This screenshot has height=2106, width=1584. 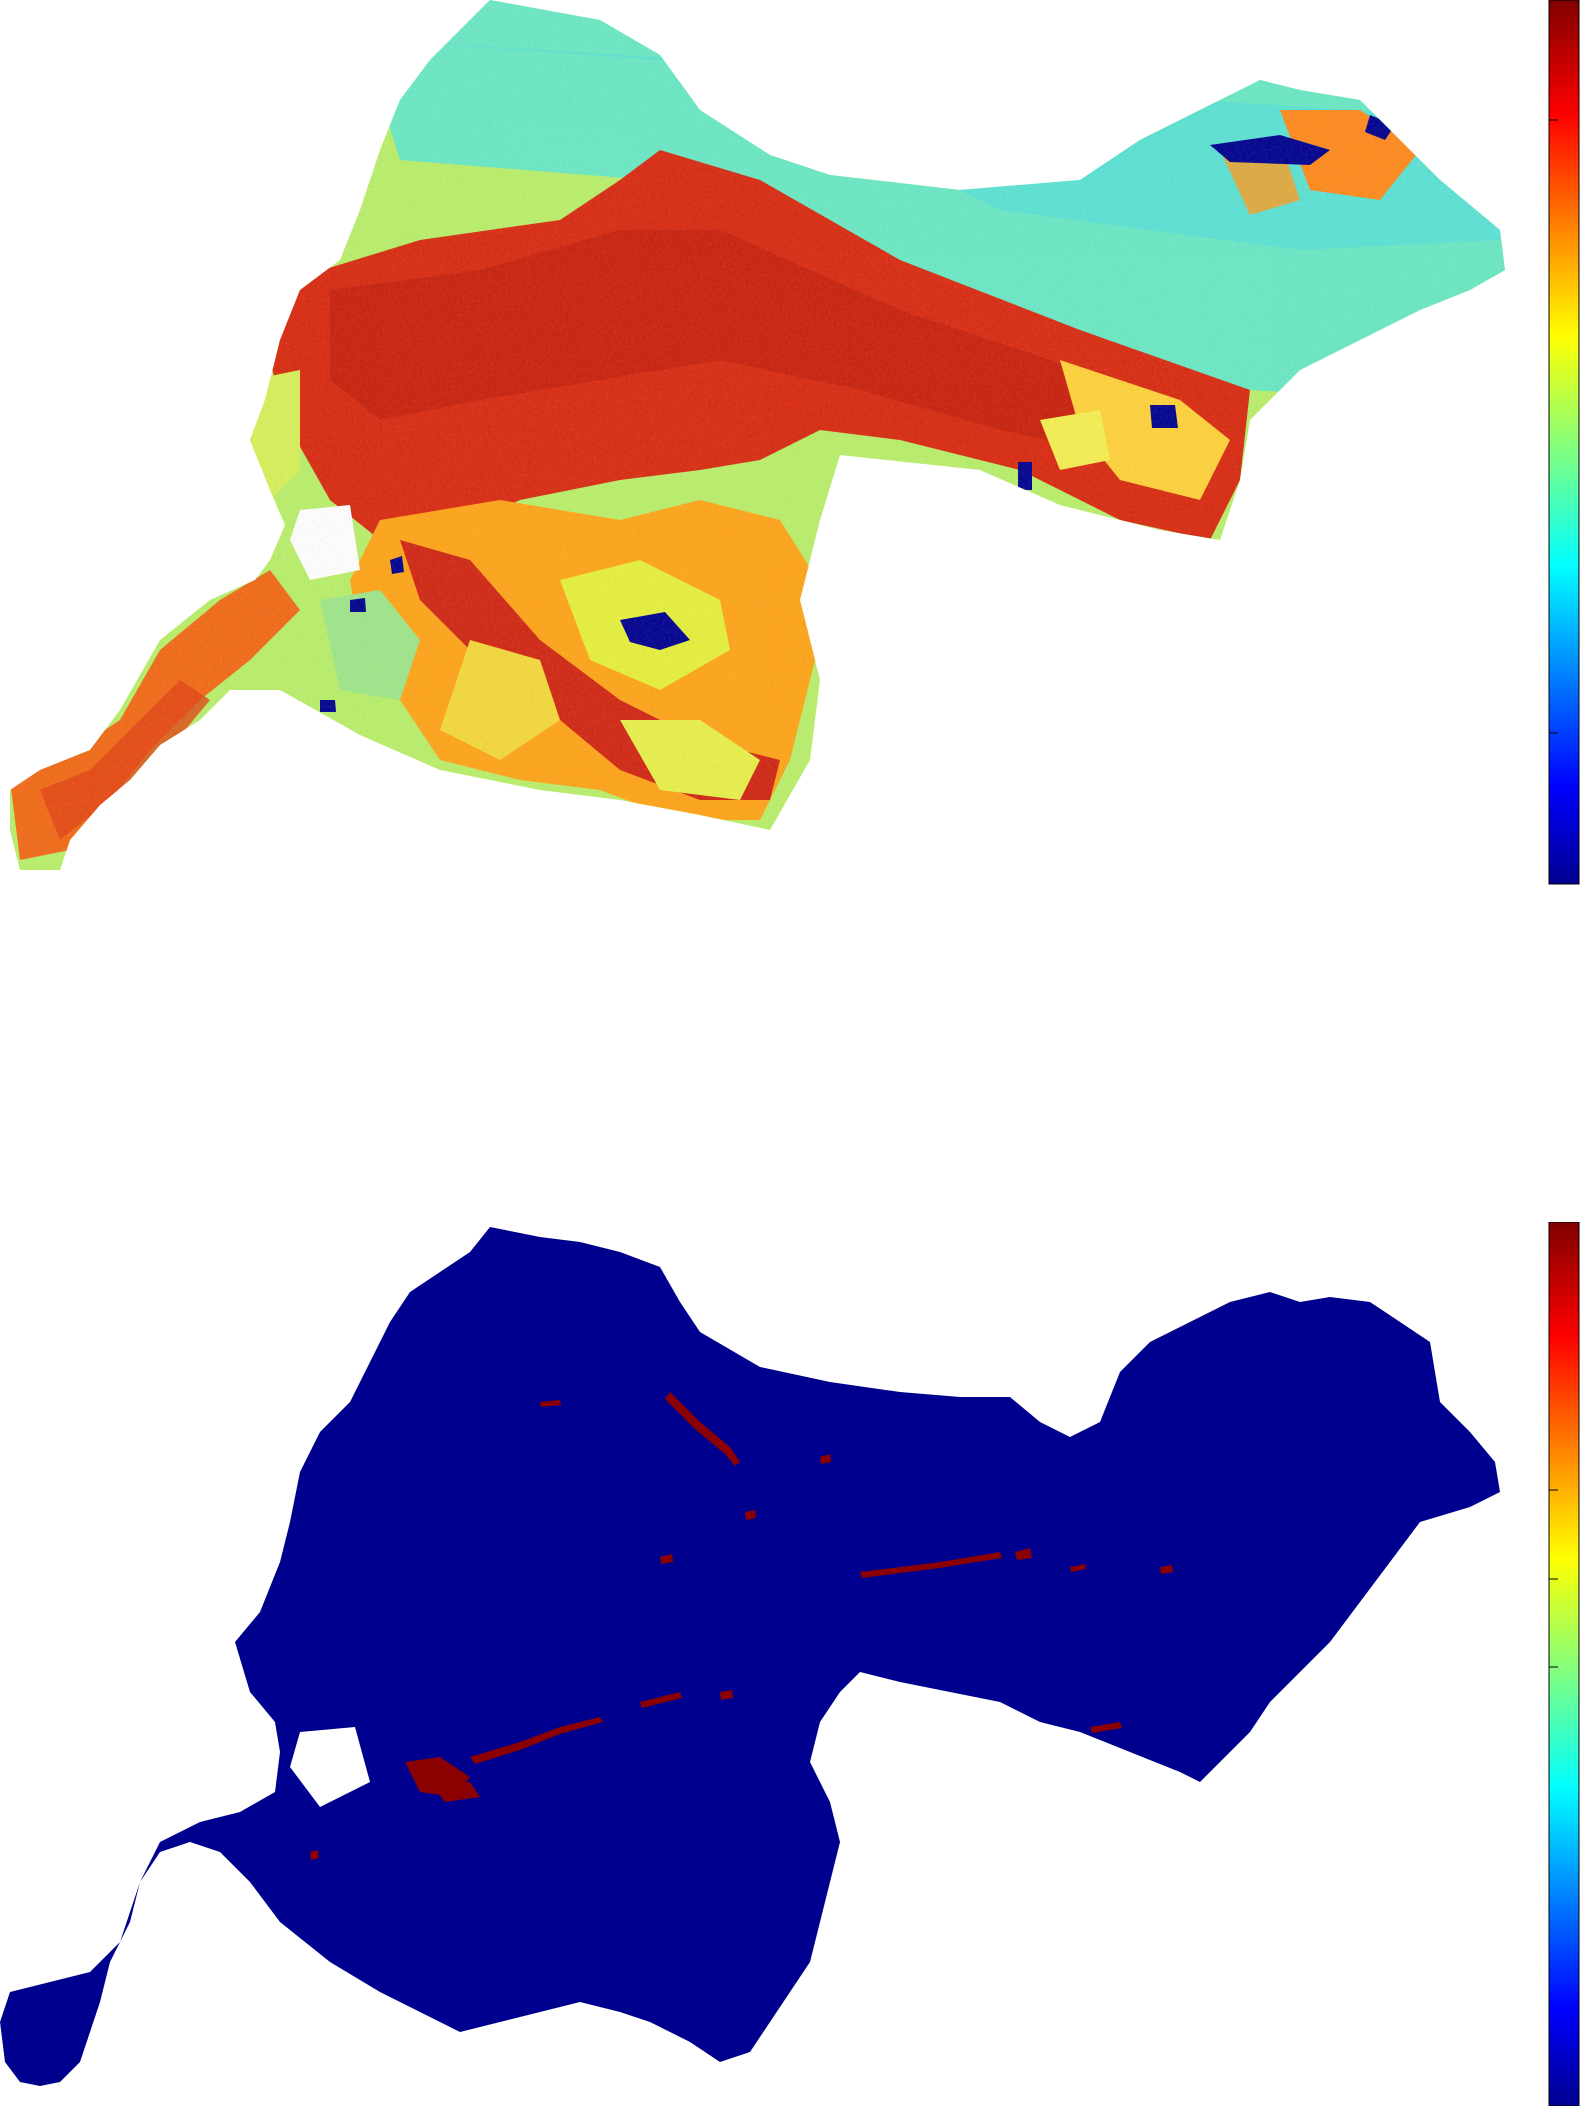 I want to click on colorbar-top-gradient, so click(x=1564, y=442).